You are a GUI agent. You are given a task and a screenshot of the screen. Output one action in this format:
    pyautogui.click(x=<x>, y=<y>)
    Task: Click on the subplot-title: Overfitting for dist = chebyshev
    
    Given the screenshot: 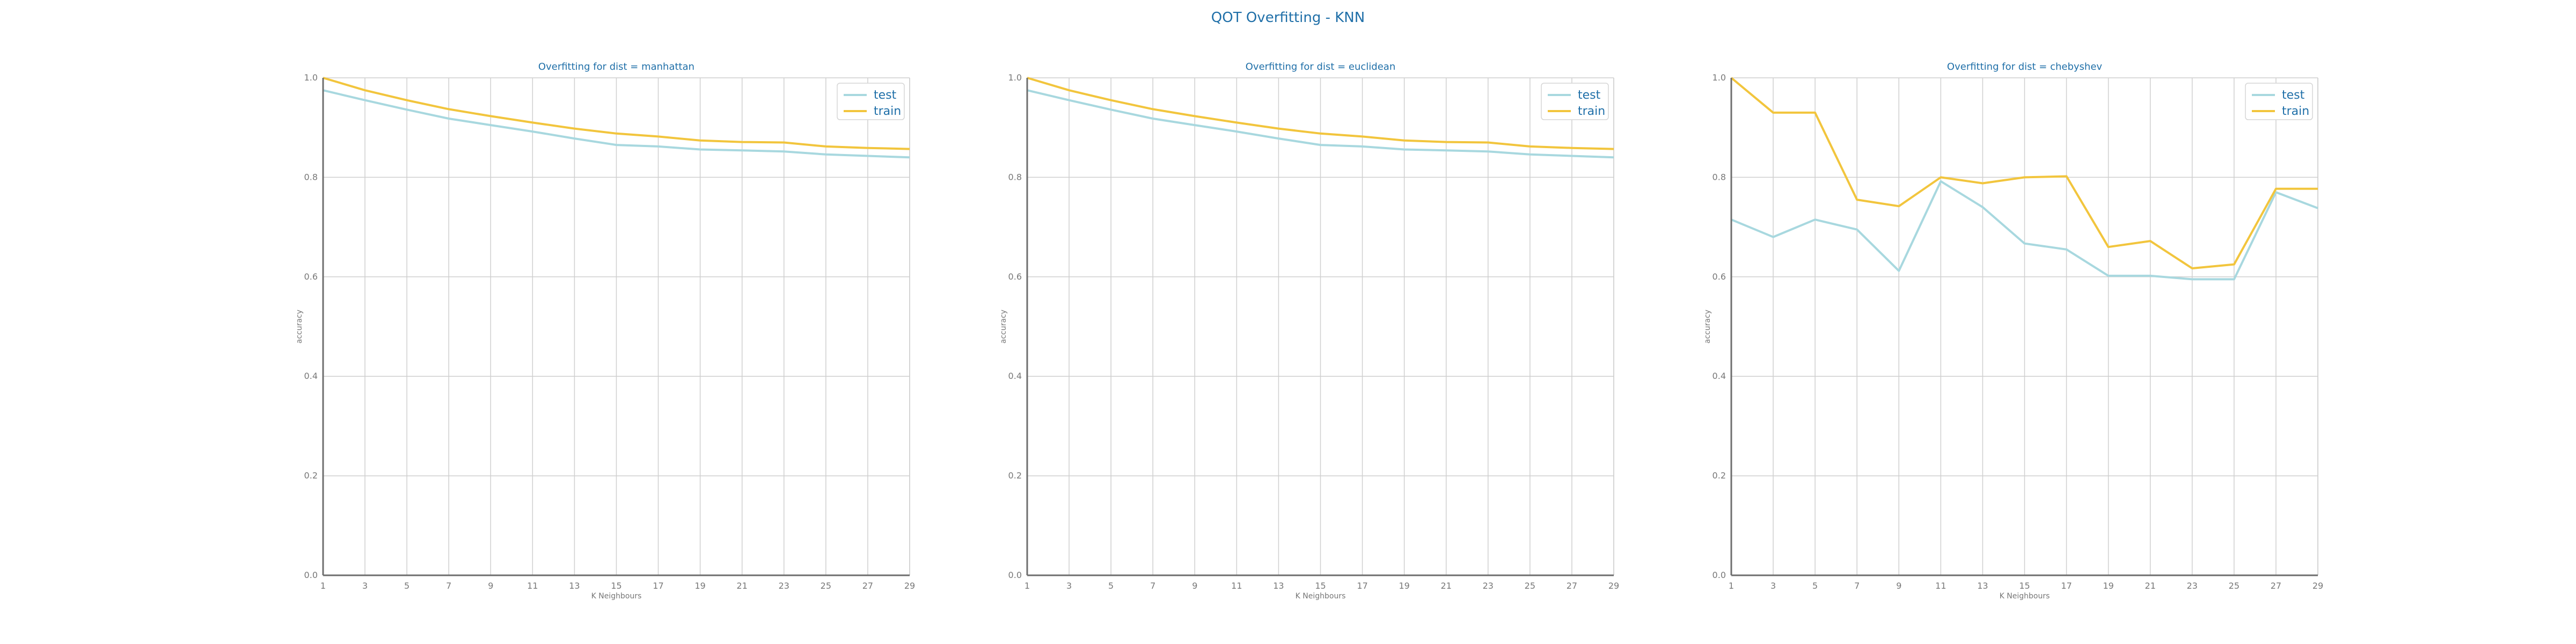 What is the action you would take?
    pyautogui.click(x=2024, y=66)
    